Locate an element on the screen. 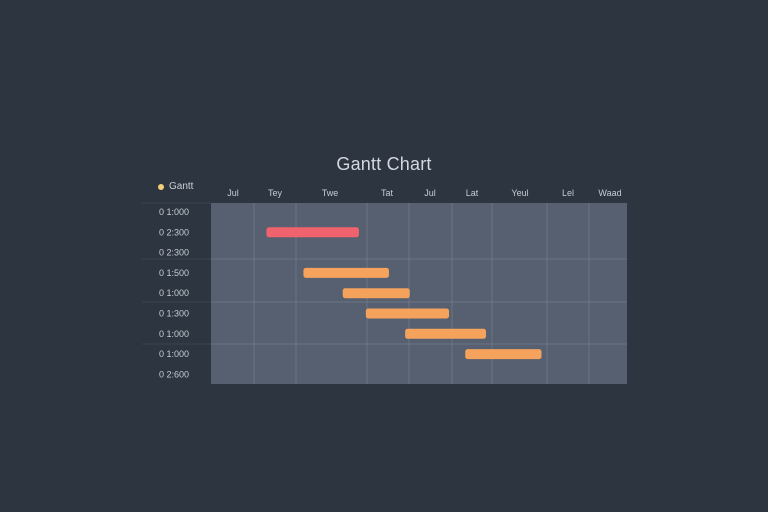  row-label-6: 0 1:000 is located at coordinates (174, 334).